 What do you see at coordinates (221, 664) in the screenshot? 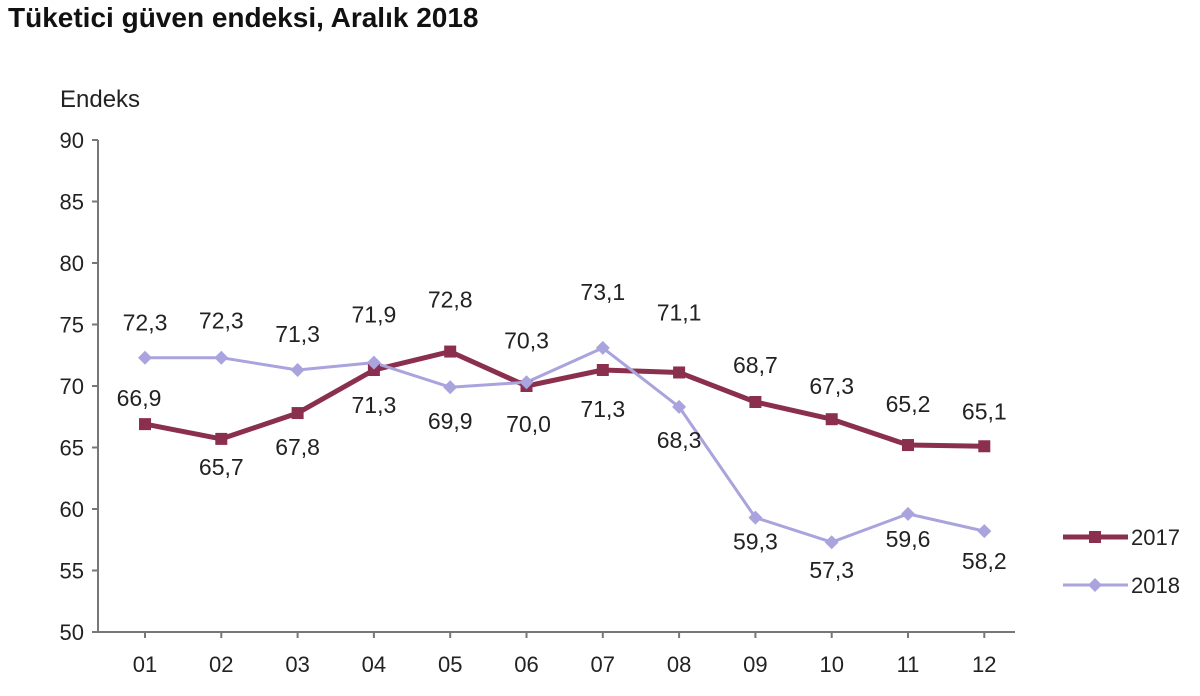
I see `x-tick-label: 02` at bounding box center [221, 664].